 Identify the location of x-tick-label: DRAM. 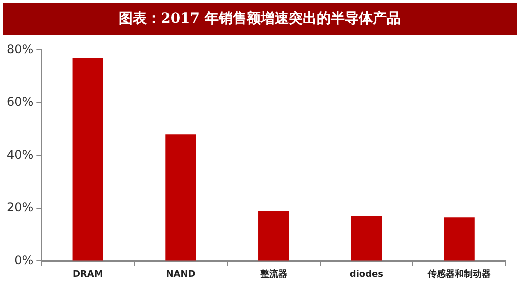
(88, 275).